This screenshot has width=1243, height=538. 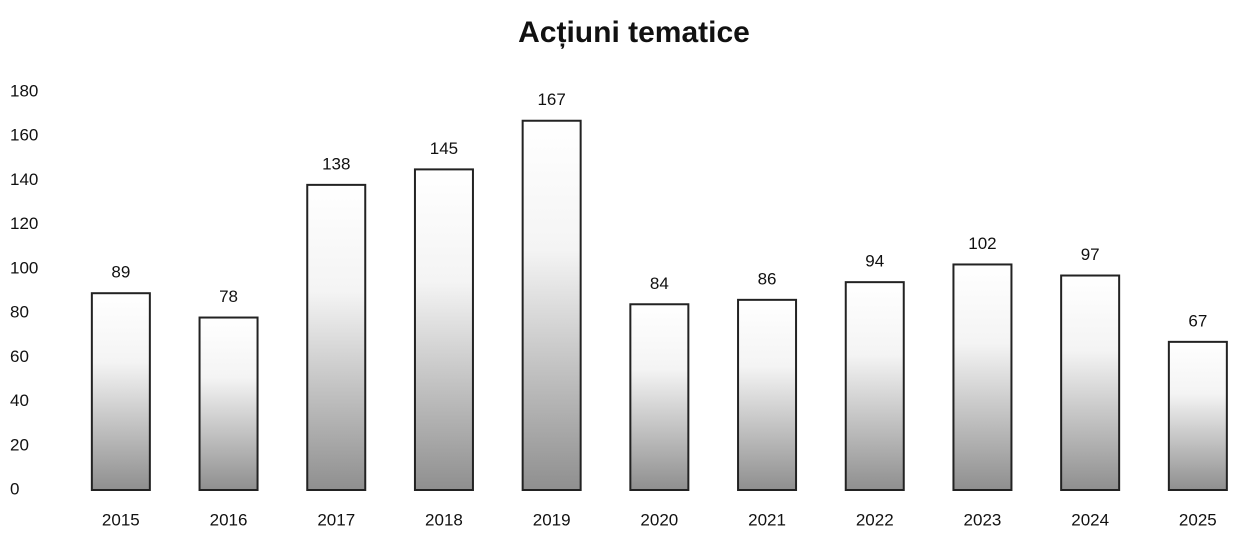 What do you see at coordinates (19, 356) in the screenshot?
I see `y-tick-label: 60` at bounding box center [19, 356].